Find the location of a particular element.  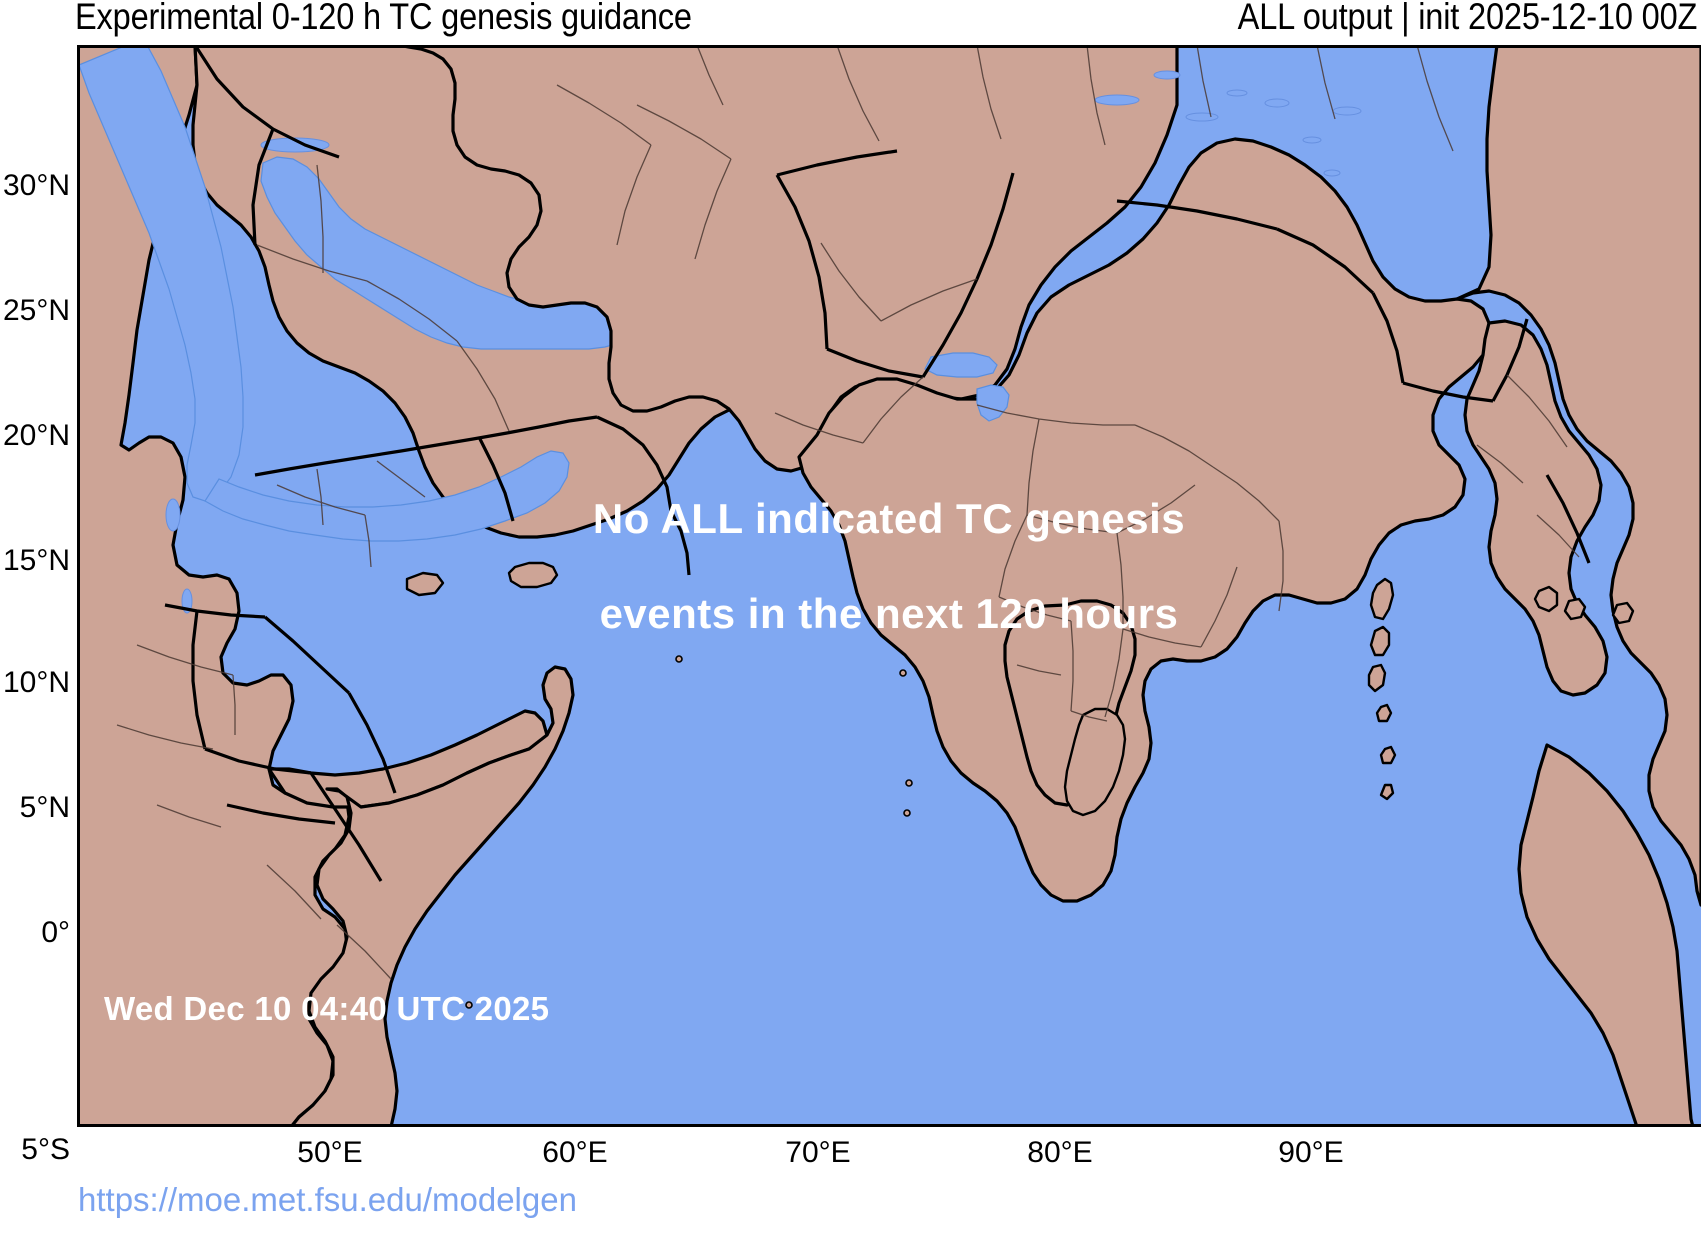

red-sea is located at coordinates (162, 275).